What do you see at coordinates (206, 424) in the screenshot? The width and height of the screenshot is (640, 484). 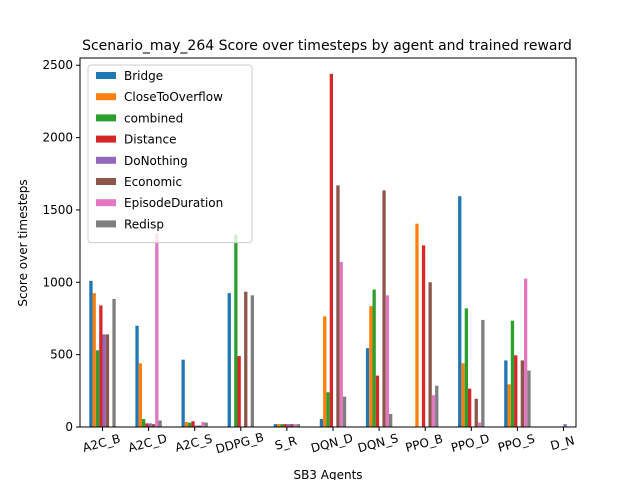 I see `bar-Redisp-A2C_S` at bounding box center [206, 424].